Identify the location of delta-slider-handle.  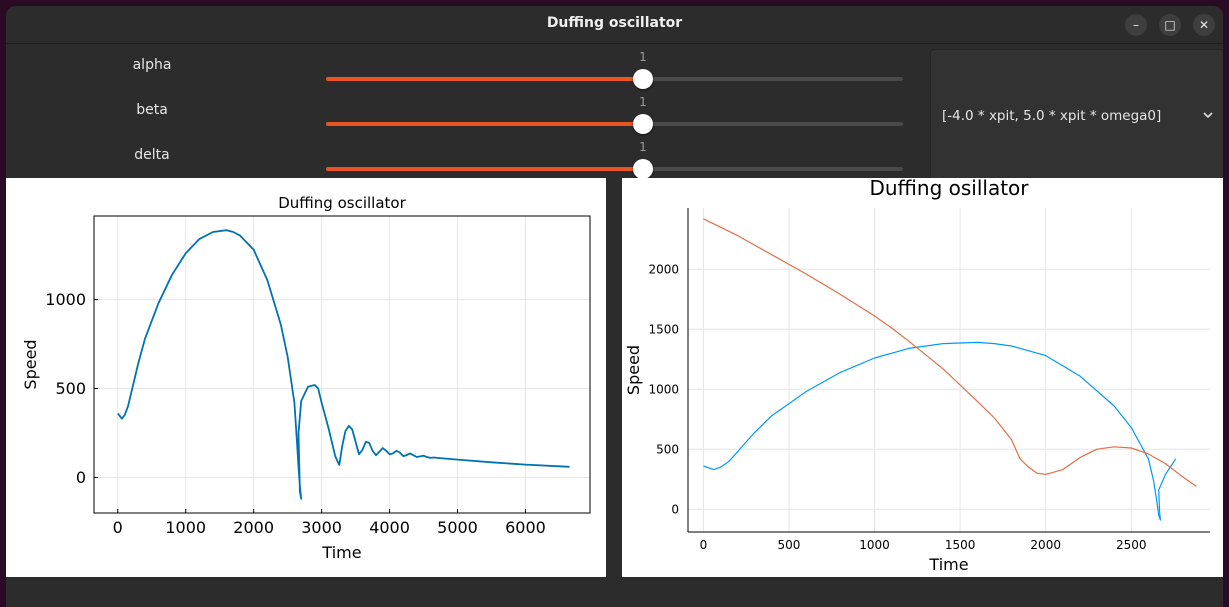
(642, 169).